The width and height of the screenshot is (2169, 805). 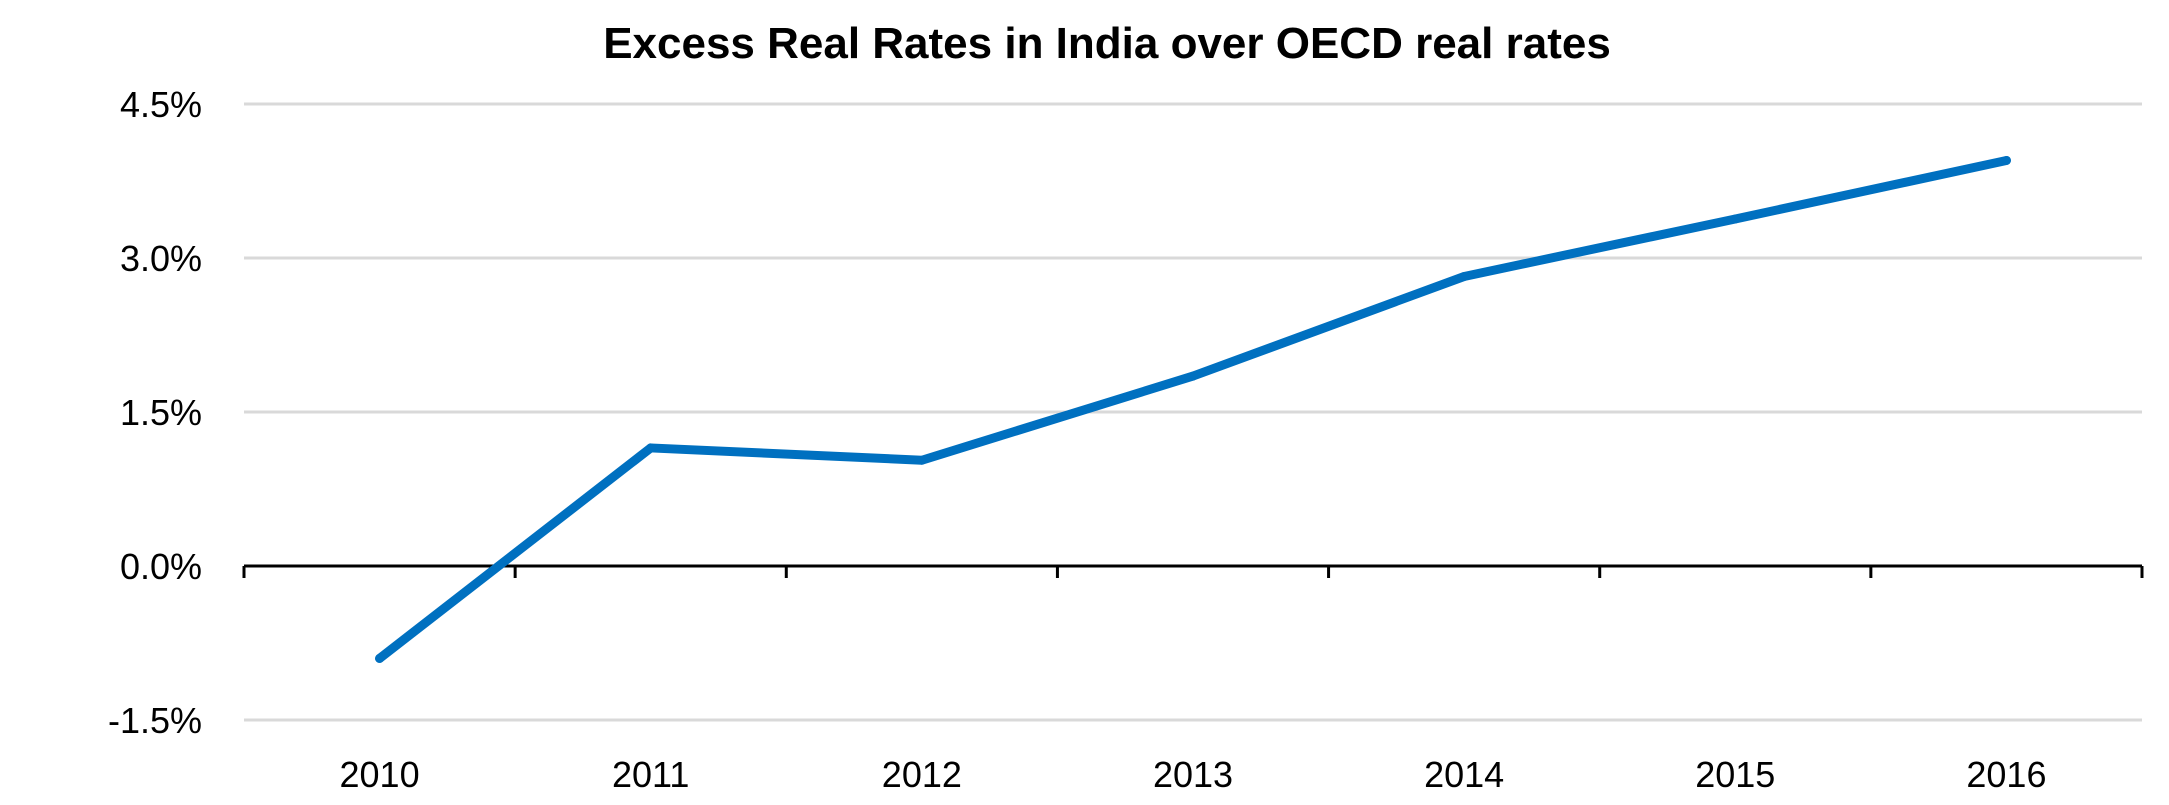 What do you see at coordinates (380, 774) in the screenshot?
I see `x-tick-label: 2010` at bounding box center [380, 774].